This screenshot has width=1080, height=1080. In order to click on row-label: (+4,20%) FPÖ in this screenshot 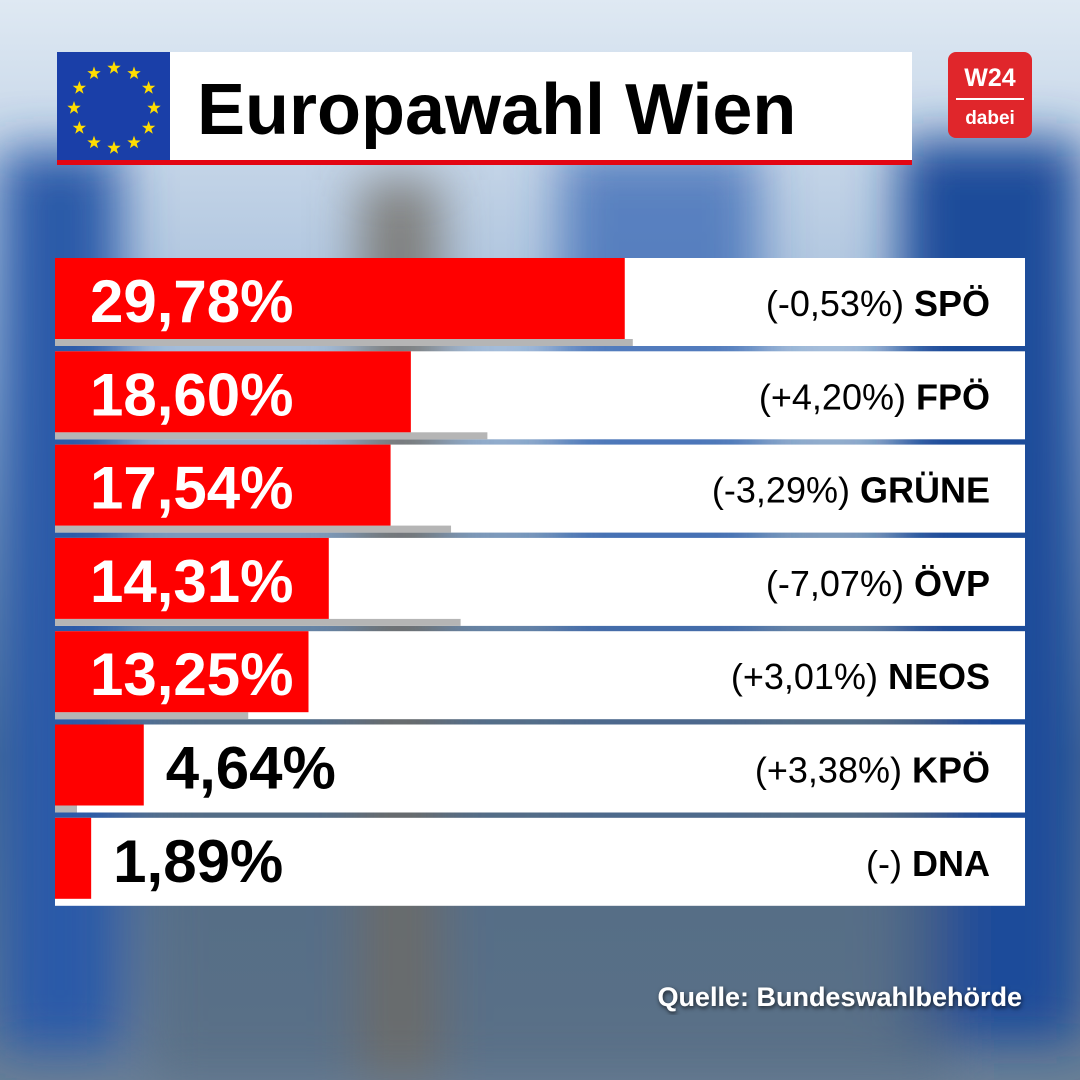, I will do `click(874, 396)`.